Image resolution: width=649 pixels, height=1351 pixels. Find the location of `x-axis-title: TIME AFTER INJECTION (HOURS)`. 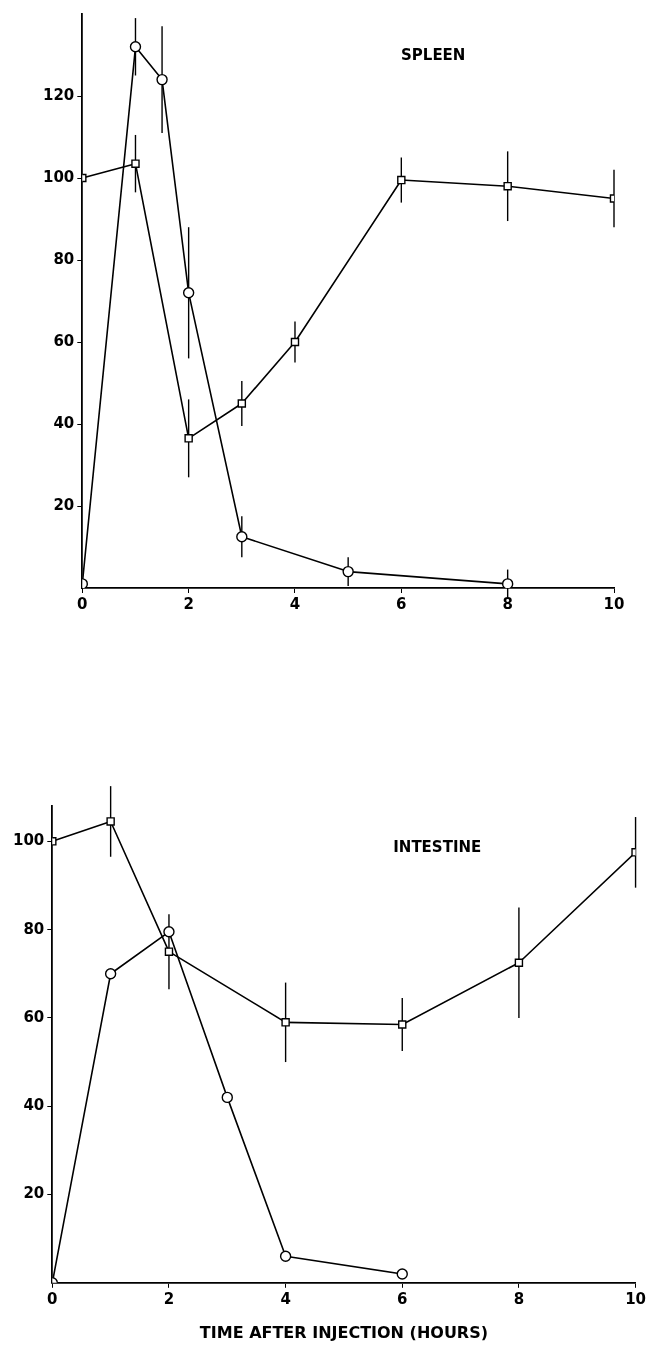

x-axis-title: TIME AFTER INJECTION (HOURS) is located at coordinates (344, 1332).